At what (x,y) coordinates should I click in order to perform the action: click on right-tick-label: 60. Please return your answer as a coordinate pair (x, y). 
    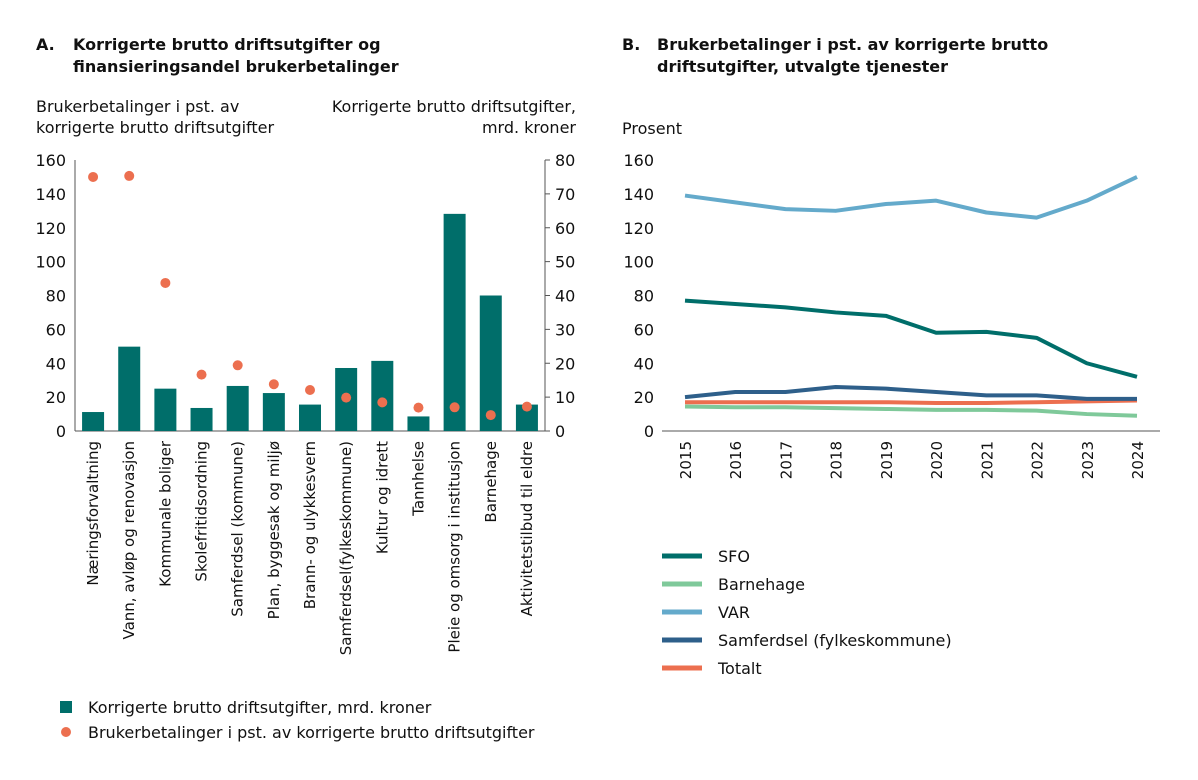
    Looking at the image, I should click on (565, 228).